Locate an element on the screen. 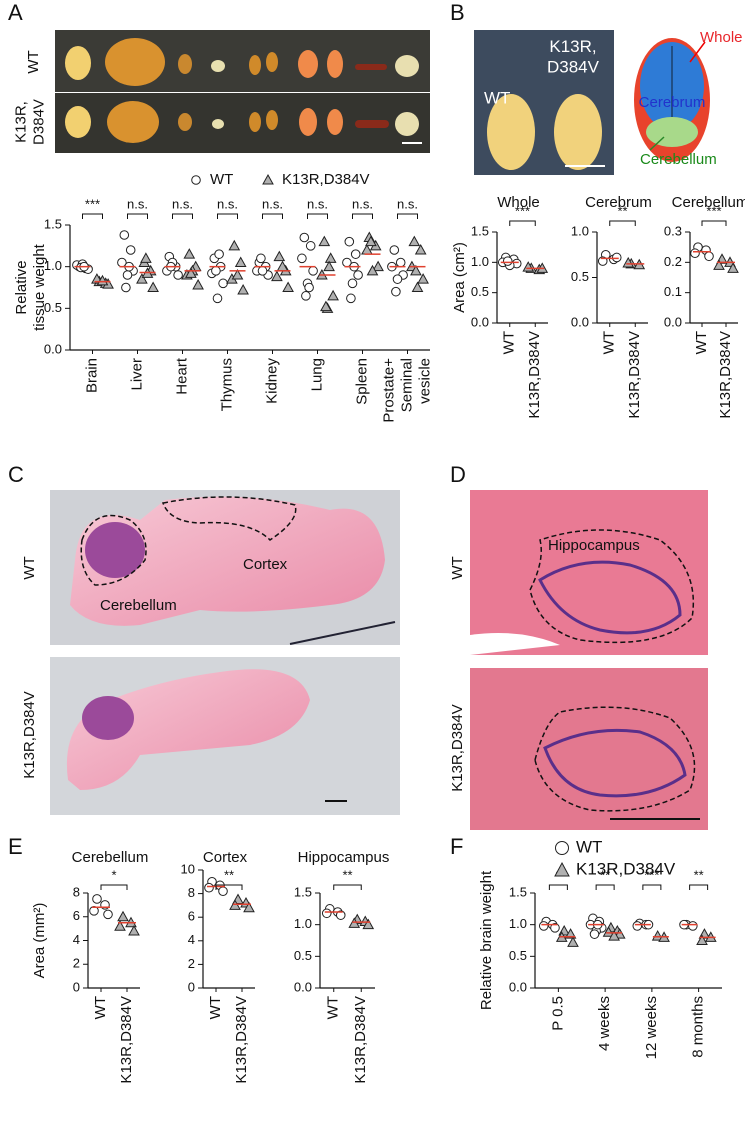  y-tick-label: 0.2 is located at coordinates (673, 261).